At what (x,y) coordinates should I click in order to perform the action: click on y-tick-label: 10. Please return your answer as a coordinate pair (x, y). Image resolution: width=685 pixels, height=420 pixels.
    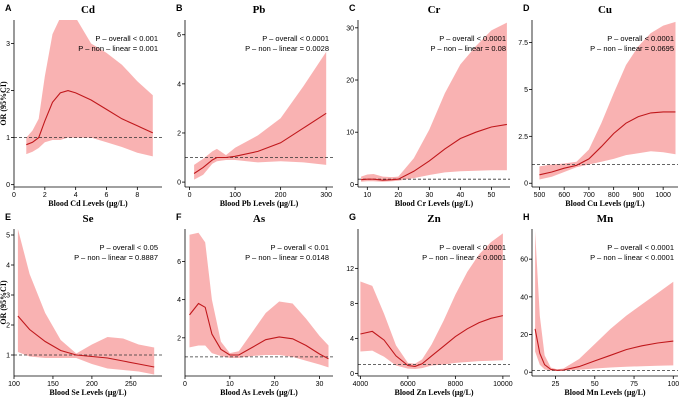
    Looking at the image, I should click on (350, 133).